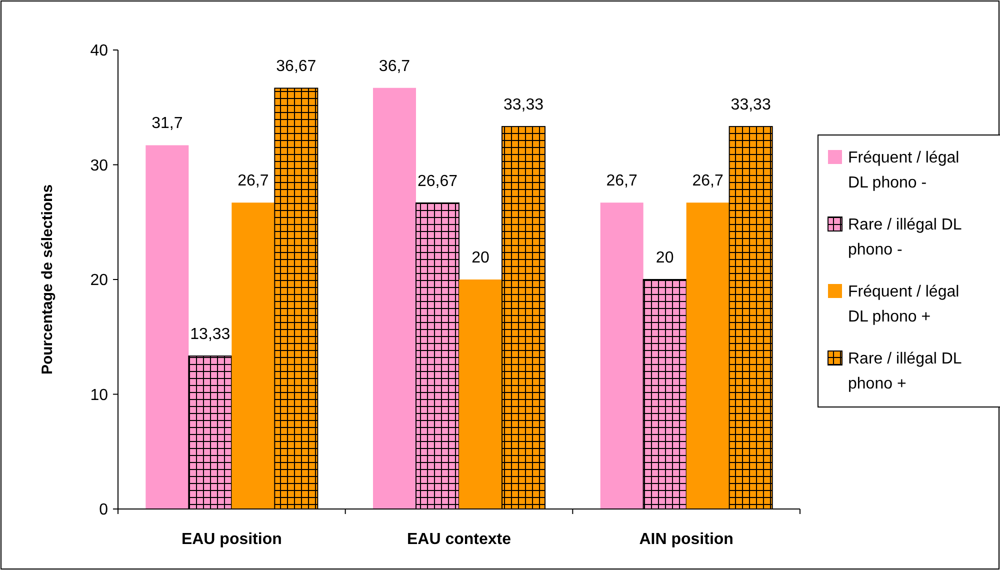  What do you see at coordinates (99, 395) in the screenshot?
I see `y-tick-label: 10` at bounding box center [99, 395].